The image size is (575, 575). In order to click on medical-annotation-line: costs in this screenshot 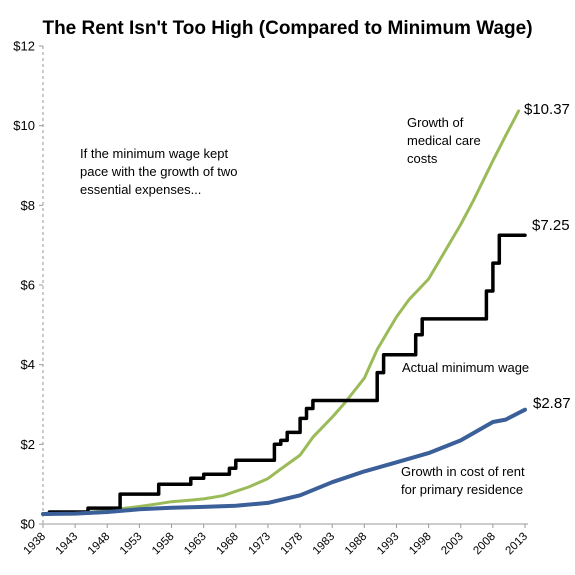, I will do `click(422, 158)`.